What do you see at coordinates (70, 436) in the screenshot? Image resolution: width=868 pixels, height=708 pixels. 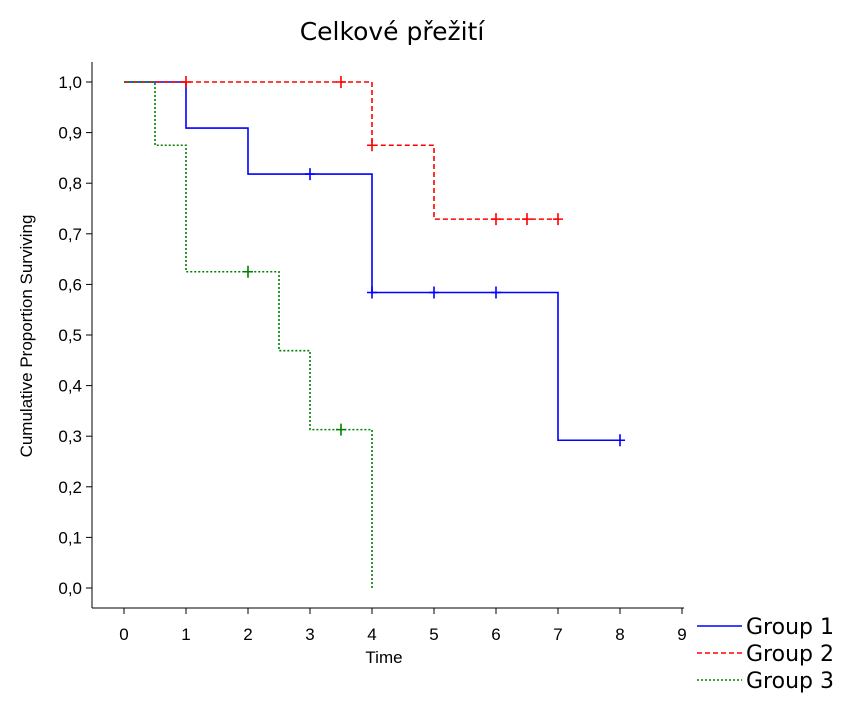 I see `y-tick-label: 0,3` at bounding box center [70, 436].